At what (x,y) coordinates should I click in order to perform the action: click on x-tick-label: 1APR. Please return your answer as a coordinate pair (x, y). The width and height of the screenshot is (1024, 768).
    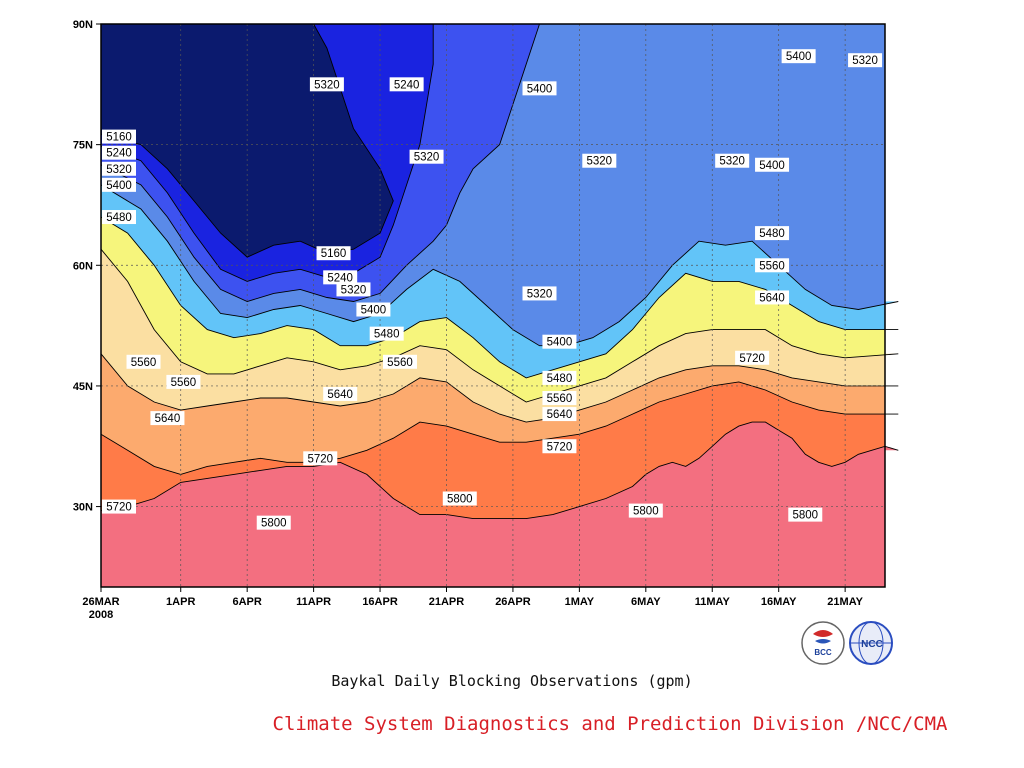
    Looking at the image, I should click on (180, 602).